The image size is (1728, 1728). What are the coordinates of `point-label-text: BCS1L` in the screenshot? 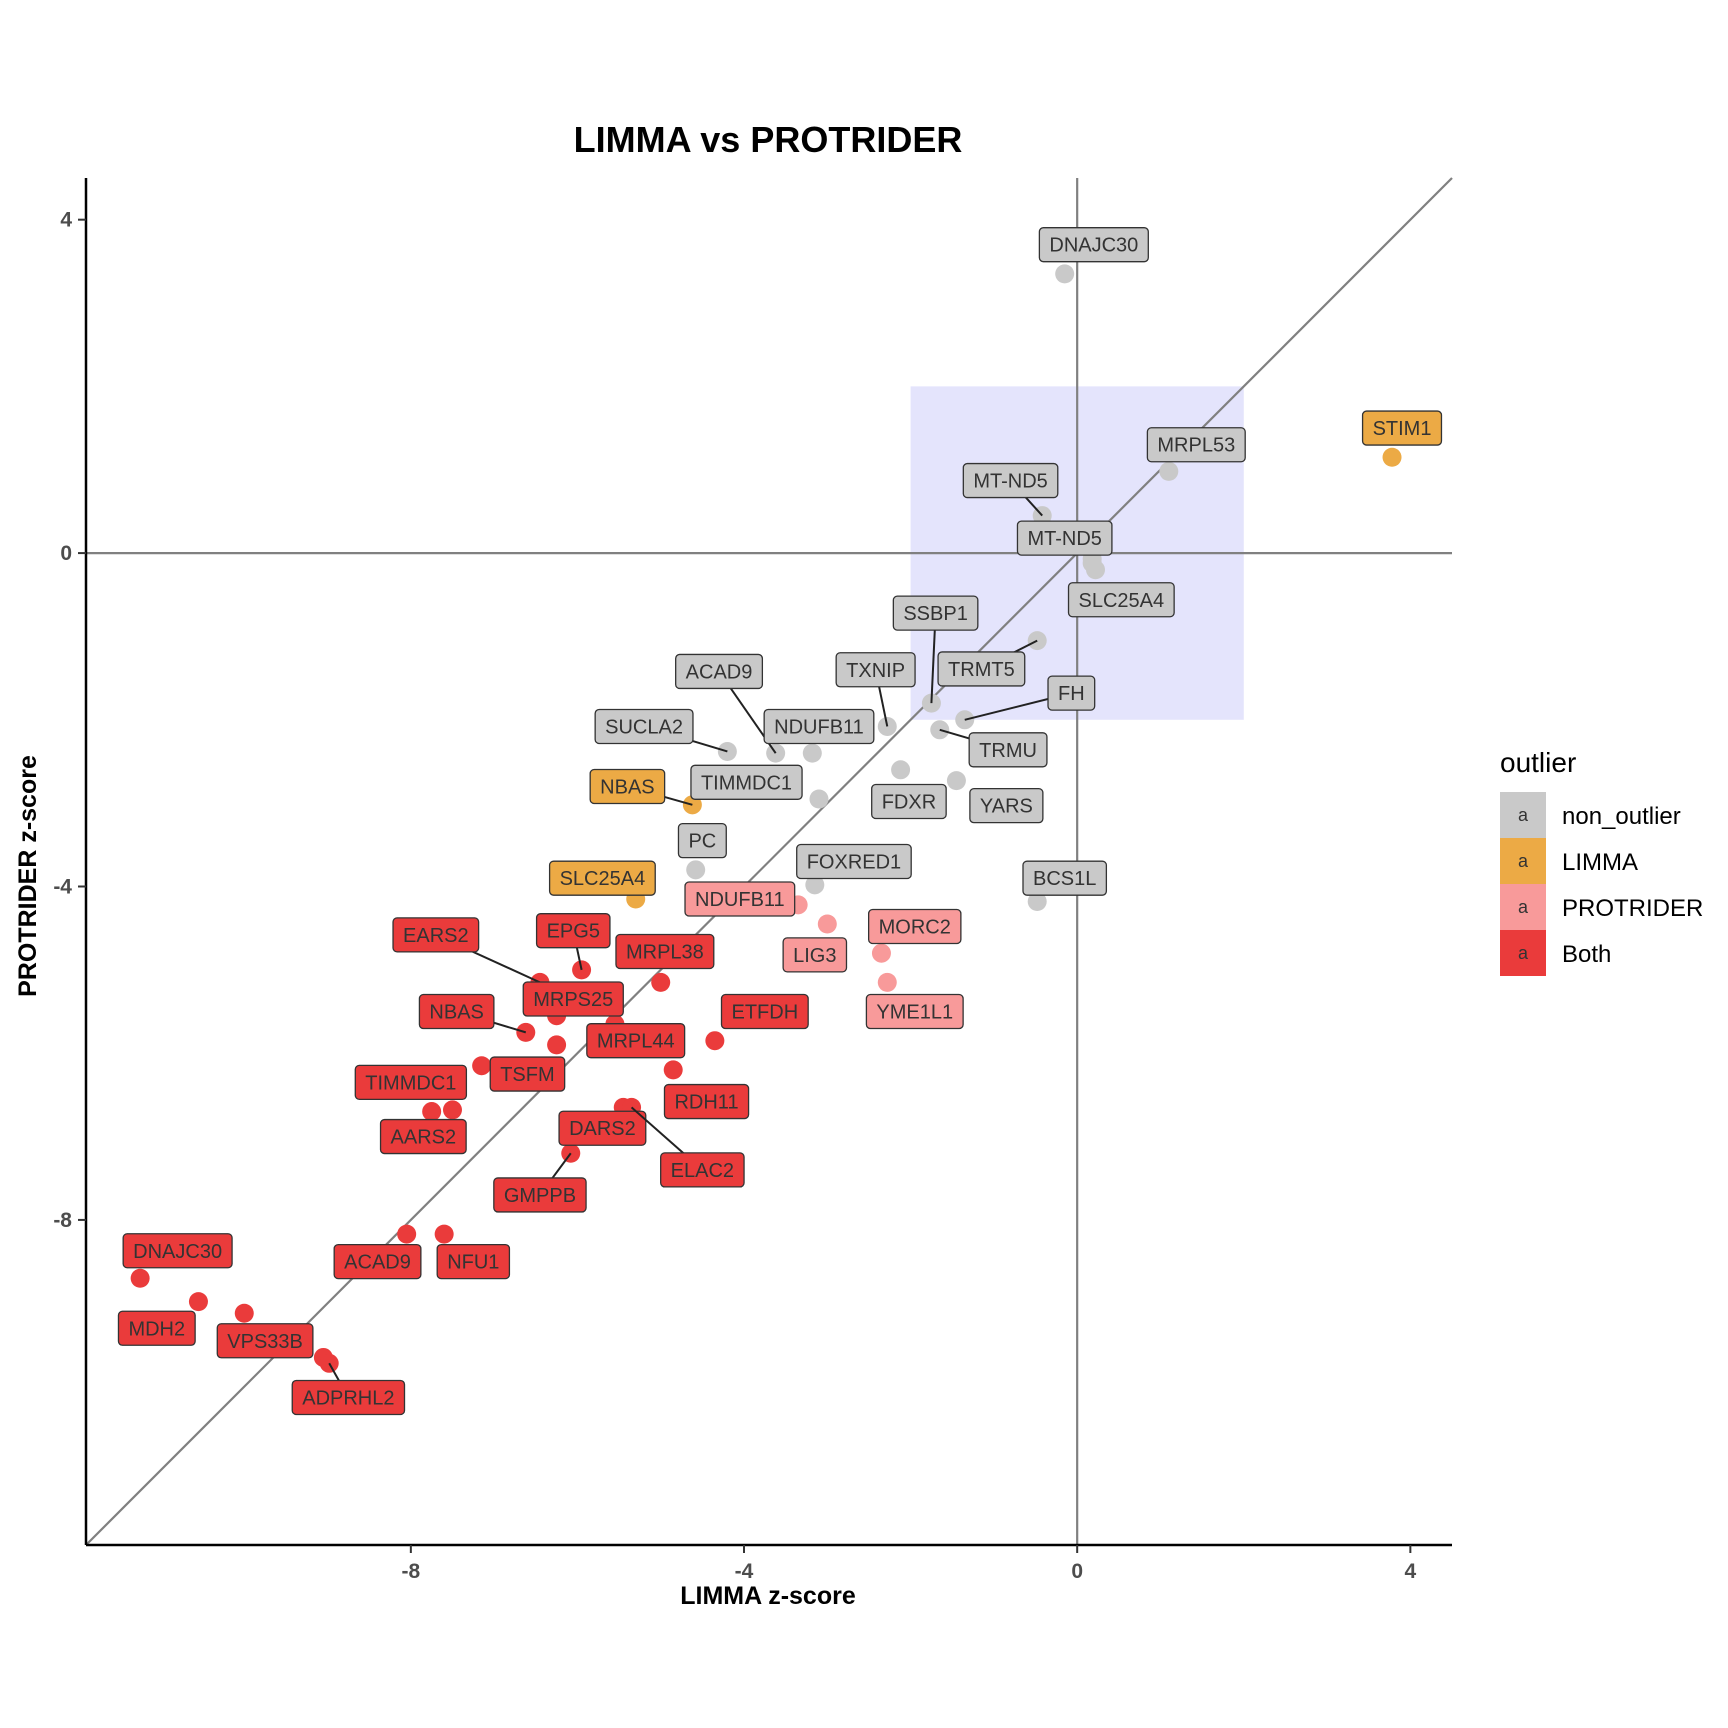 It's located at (1064, 879).